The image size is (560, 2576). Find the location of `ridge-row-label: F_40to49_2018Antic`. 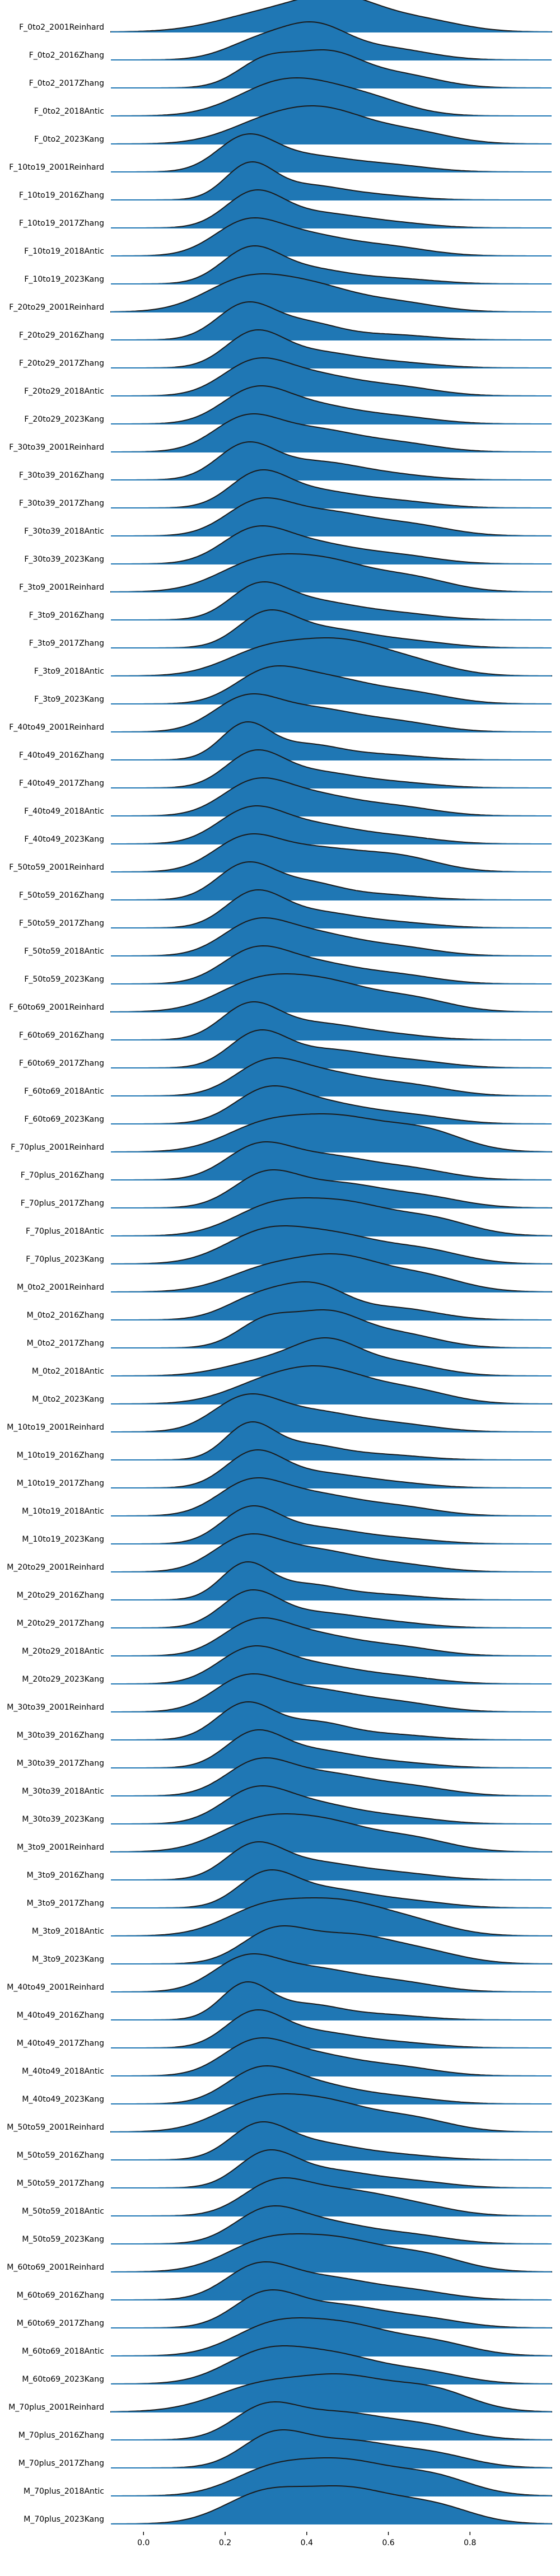

ridge-row-label: F_40to49_2018Antic is located at coordinates (64, 812).